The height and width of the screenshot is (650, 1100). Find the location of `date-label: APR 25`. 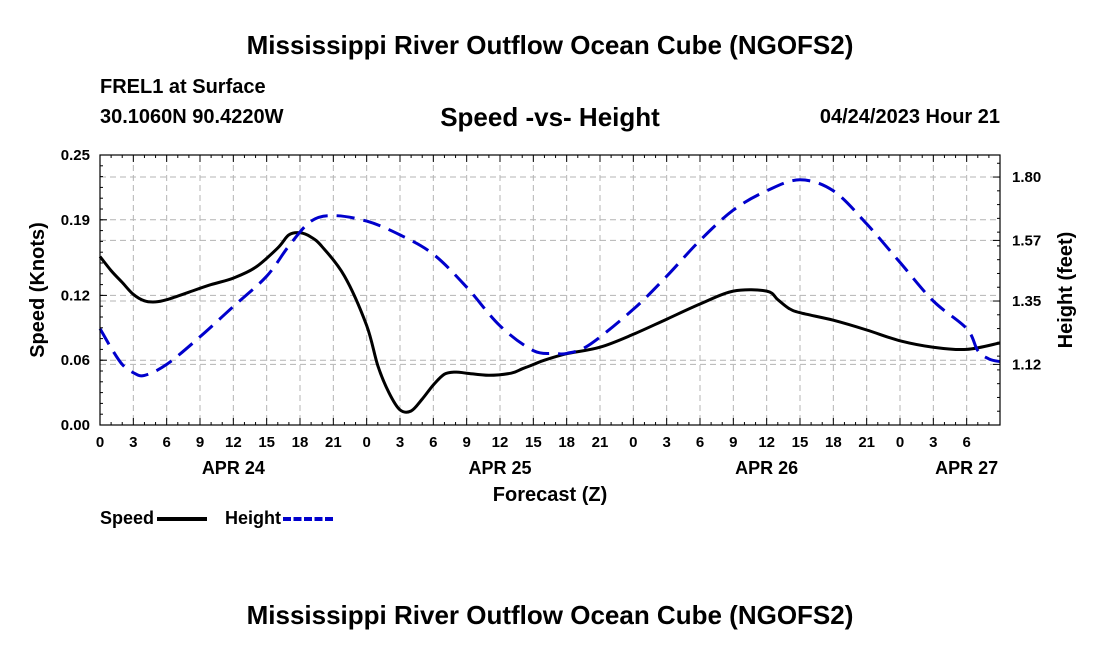

date-label: APR 25 is located at coordinates (499, 468).